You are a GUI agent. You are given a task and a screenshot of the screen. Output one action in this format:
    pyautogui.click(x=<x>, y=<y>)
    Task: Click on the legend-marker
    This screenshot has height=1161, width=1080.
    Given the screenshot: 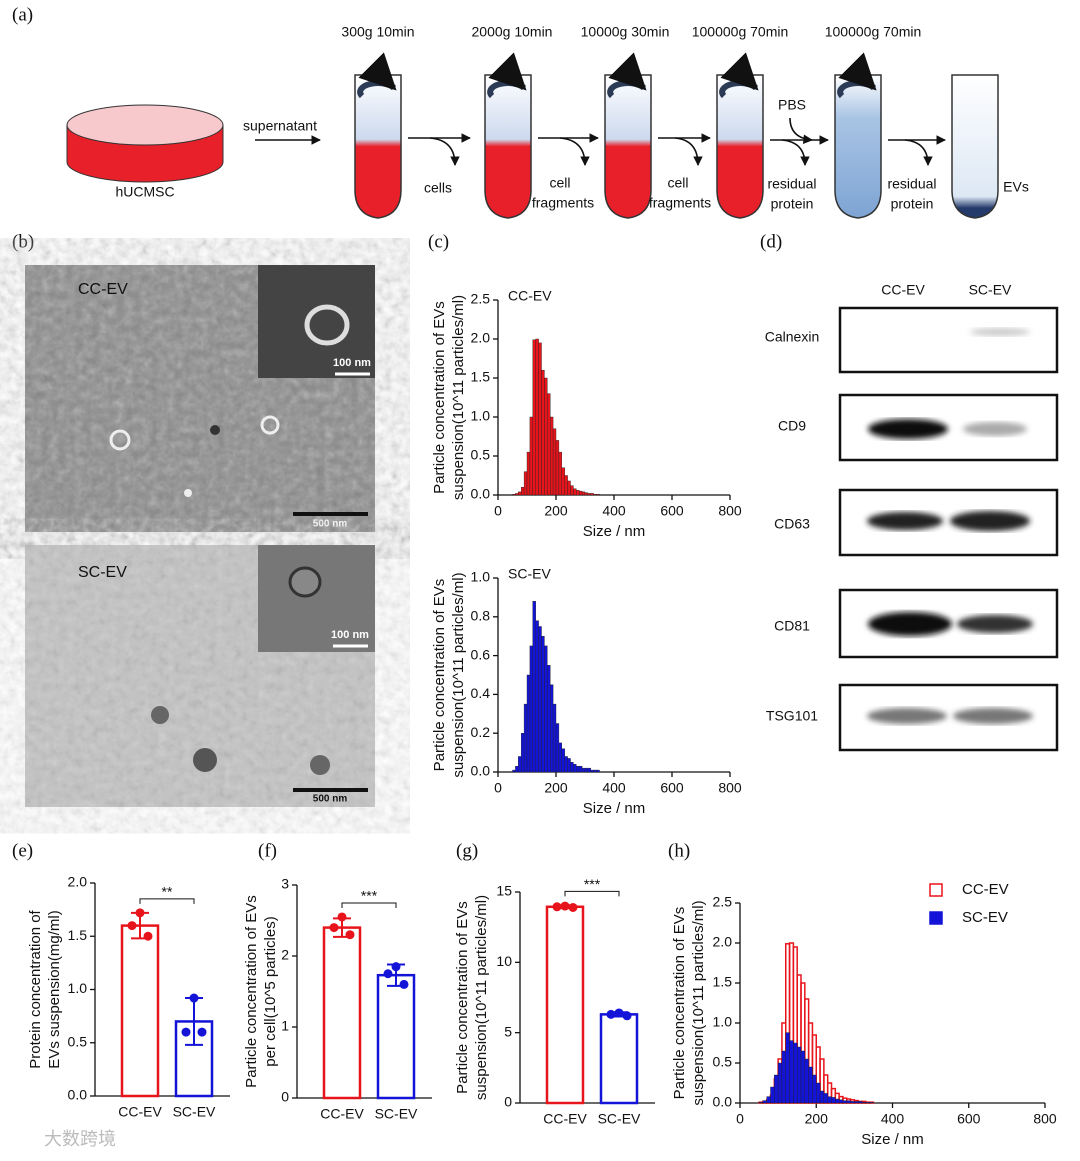 What is the action you would take?
    pyautogui.click(x=936, y=890)
    